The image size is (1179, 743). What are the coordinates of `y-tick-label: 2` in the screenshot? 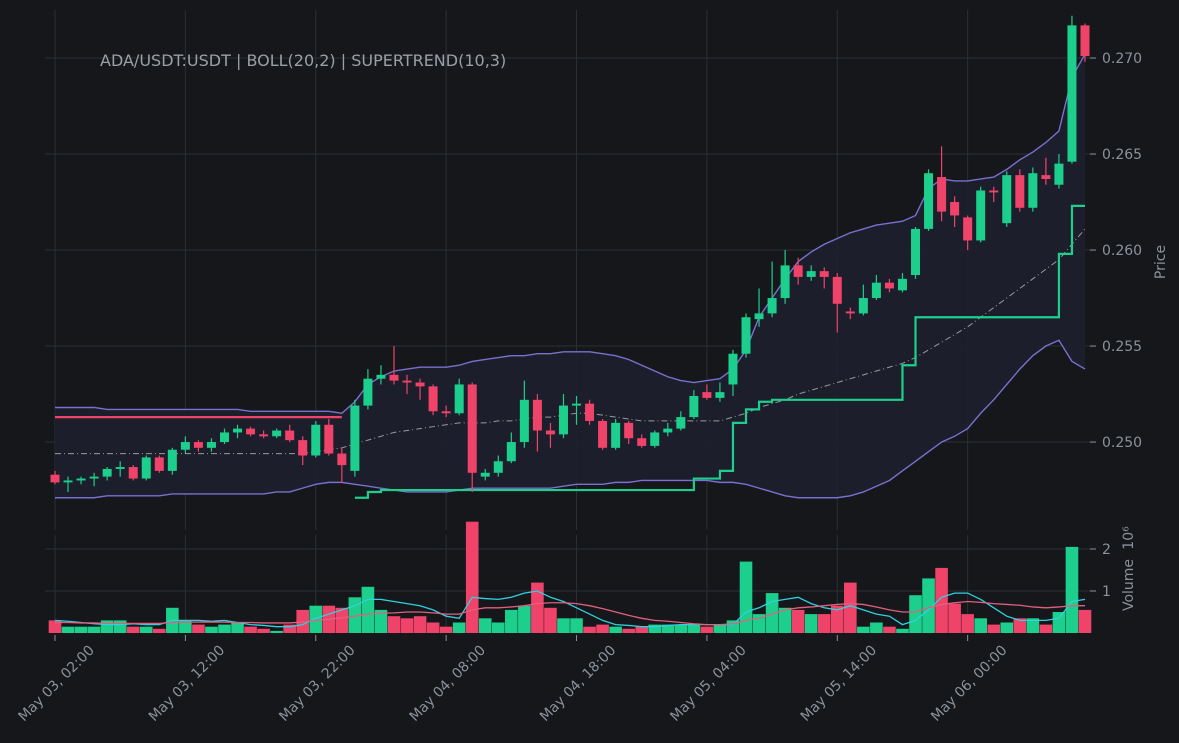 It's located at (1106, 550).